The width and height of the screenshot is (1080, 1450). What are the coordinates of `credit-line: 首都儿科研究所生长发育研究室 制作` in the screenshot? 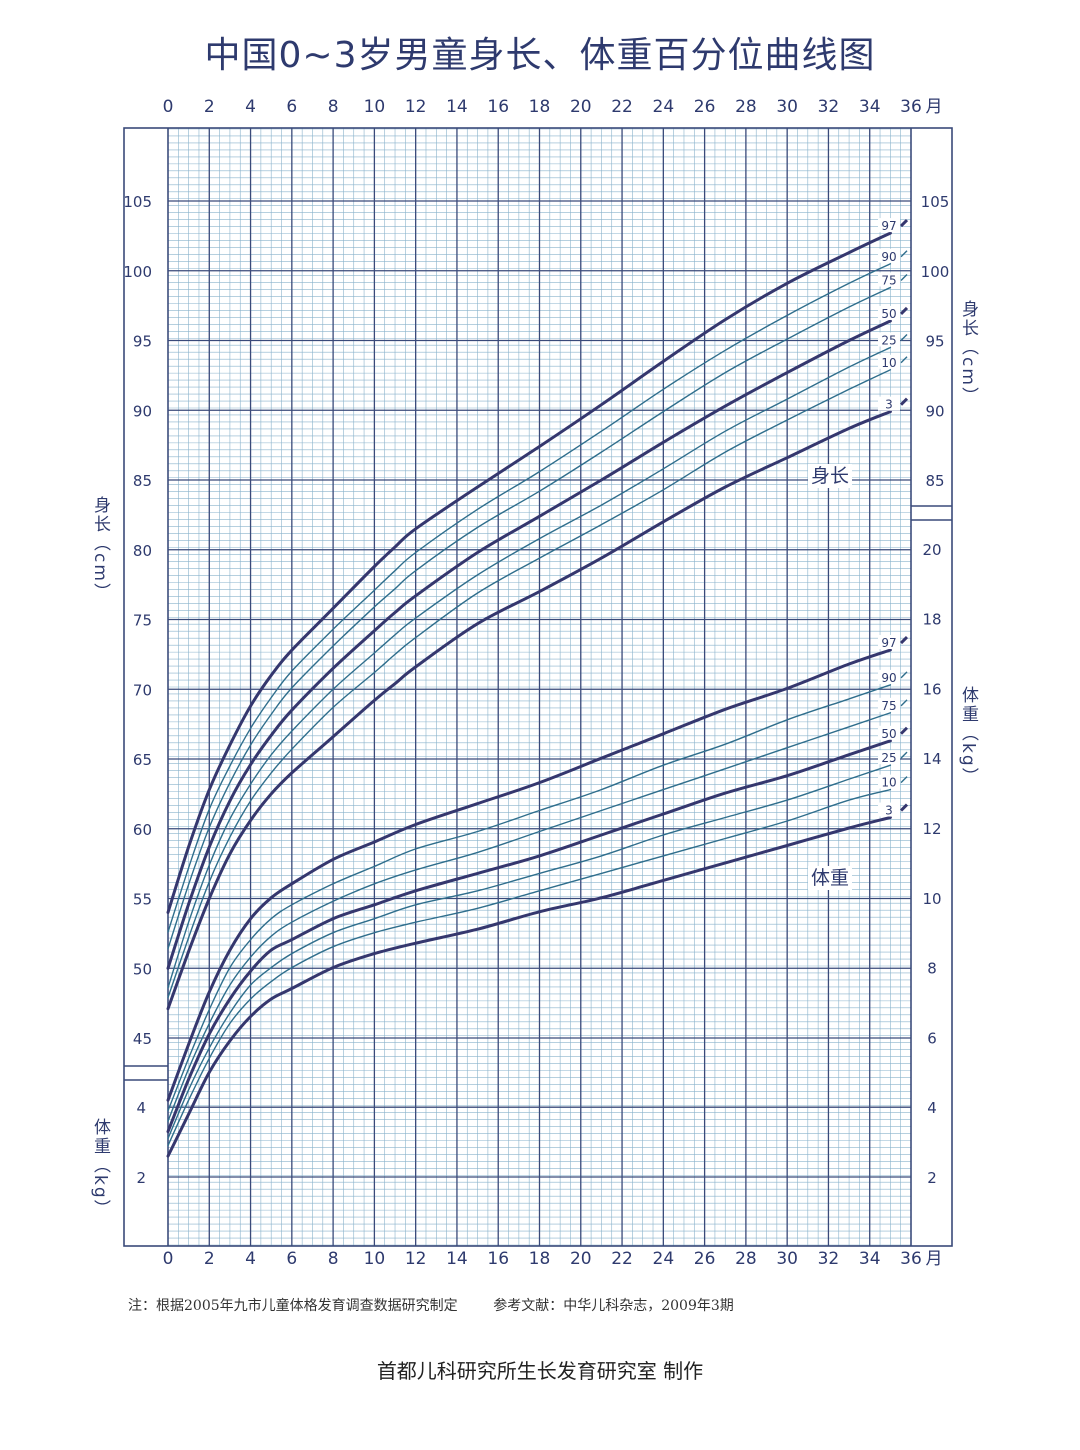 It's located at (540, 1371).